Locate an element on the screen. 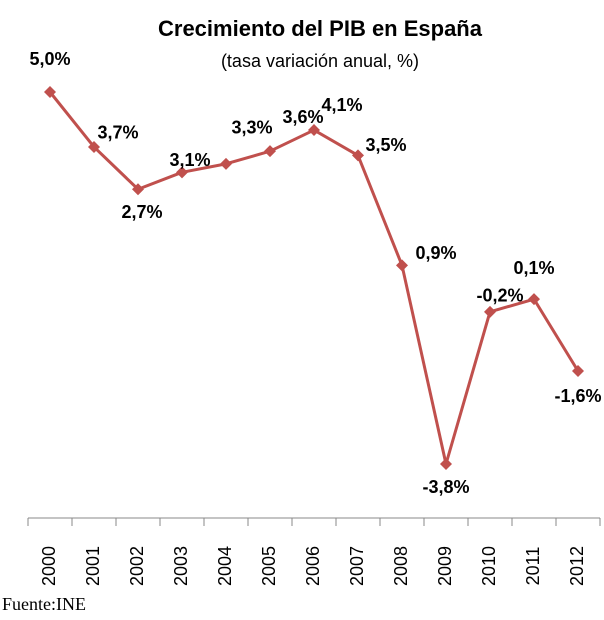 This screenshot has height=620, width=604. x-tick-label: 2001 is located at coordinates (93, 566).